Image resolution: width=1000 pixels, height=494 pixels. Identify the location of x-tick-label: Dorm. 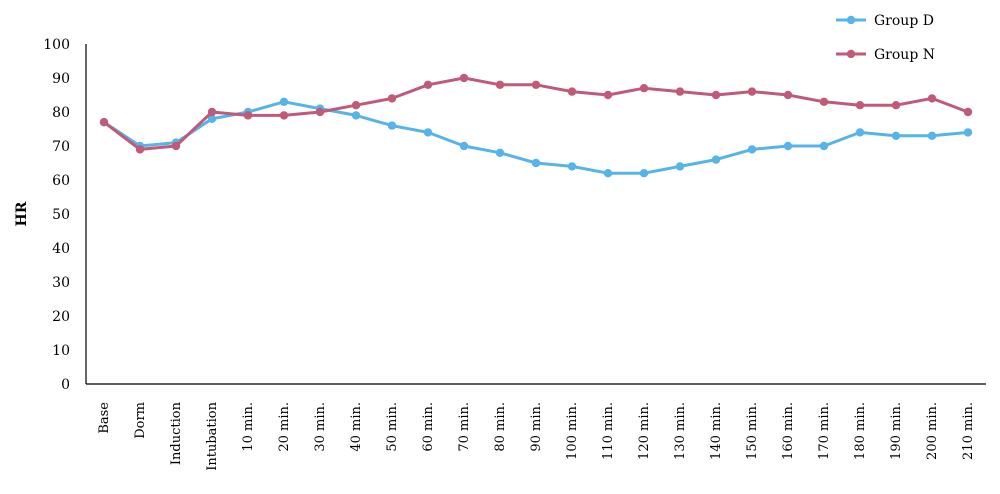
(140, 420).